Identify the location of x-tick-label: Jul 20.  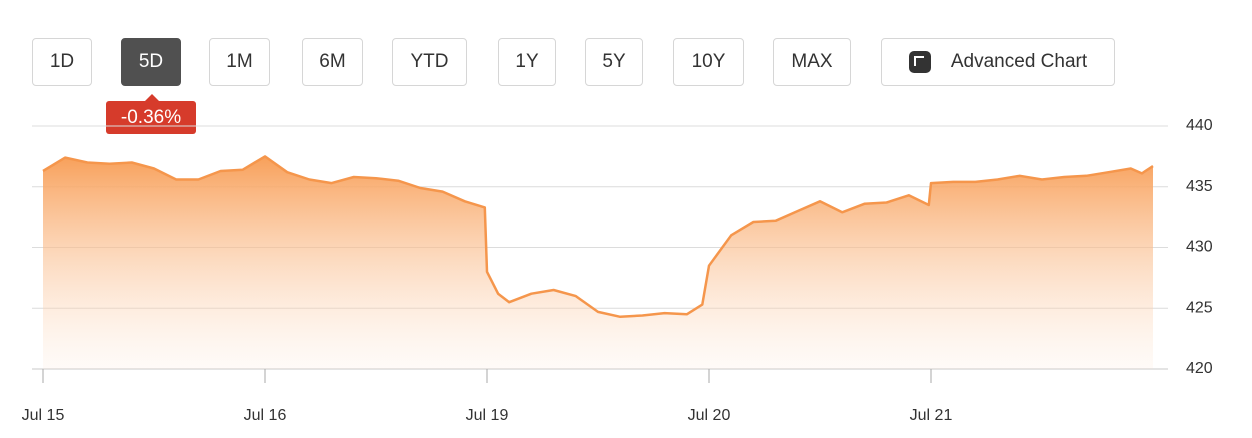
(709, 415).